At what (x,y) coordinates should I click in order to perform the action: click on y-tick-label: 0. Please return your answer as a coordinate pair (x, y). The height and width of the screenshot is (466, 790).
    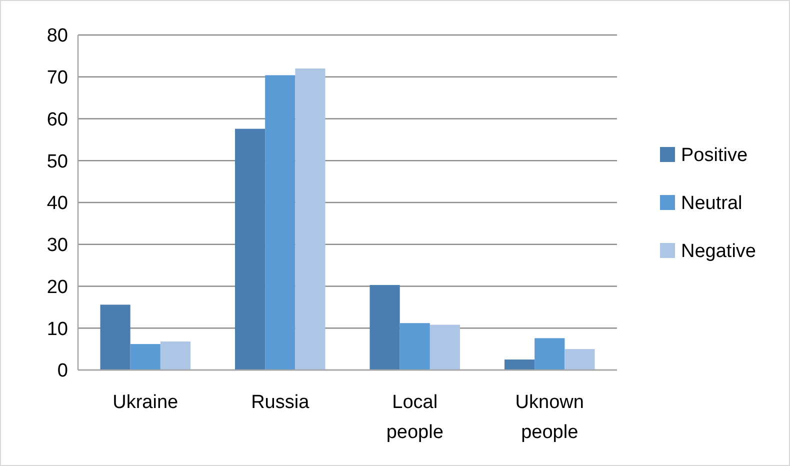
    Looking at the image, I should click on (62, 371).